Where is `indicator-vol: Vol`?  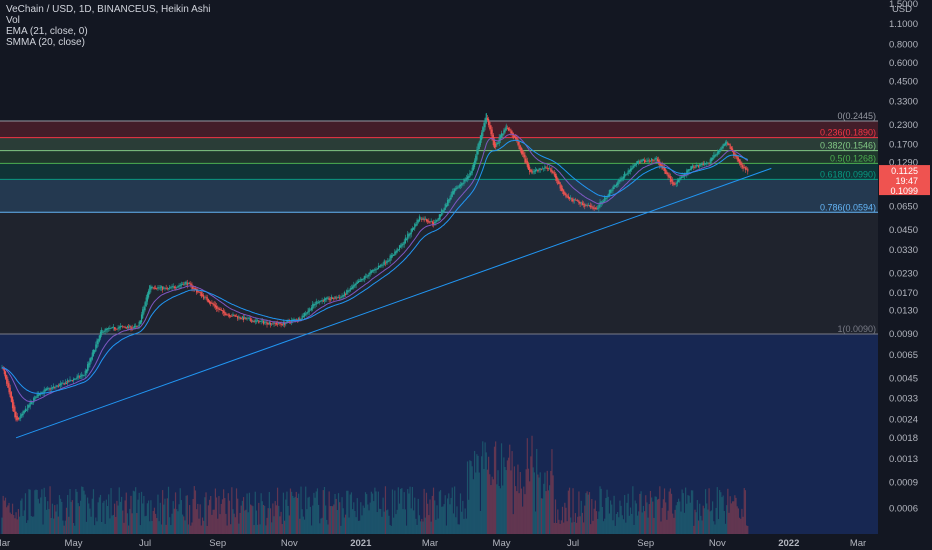
indicator-vol: Vol is located at coordinates (13, 20).